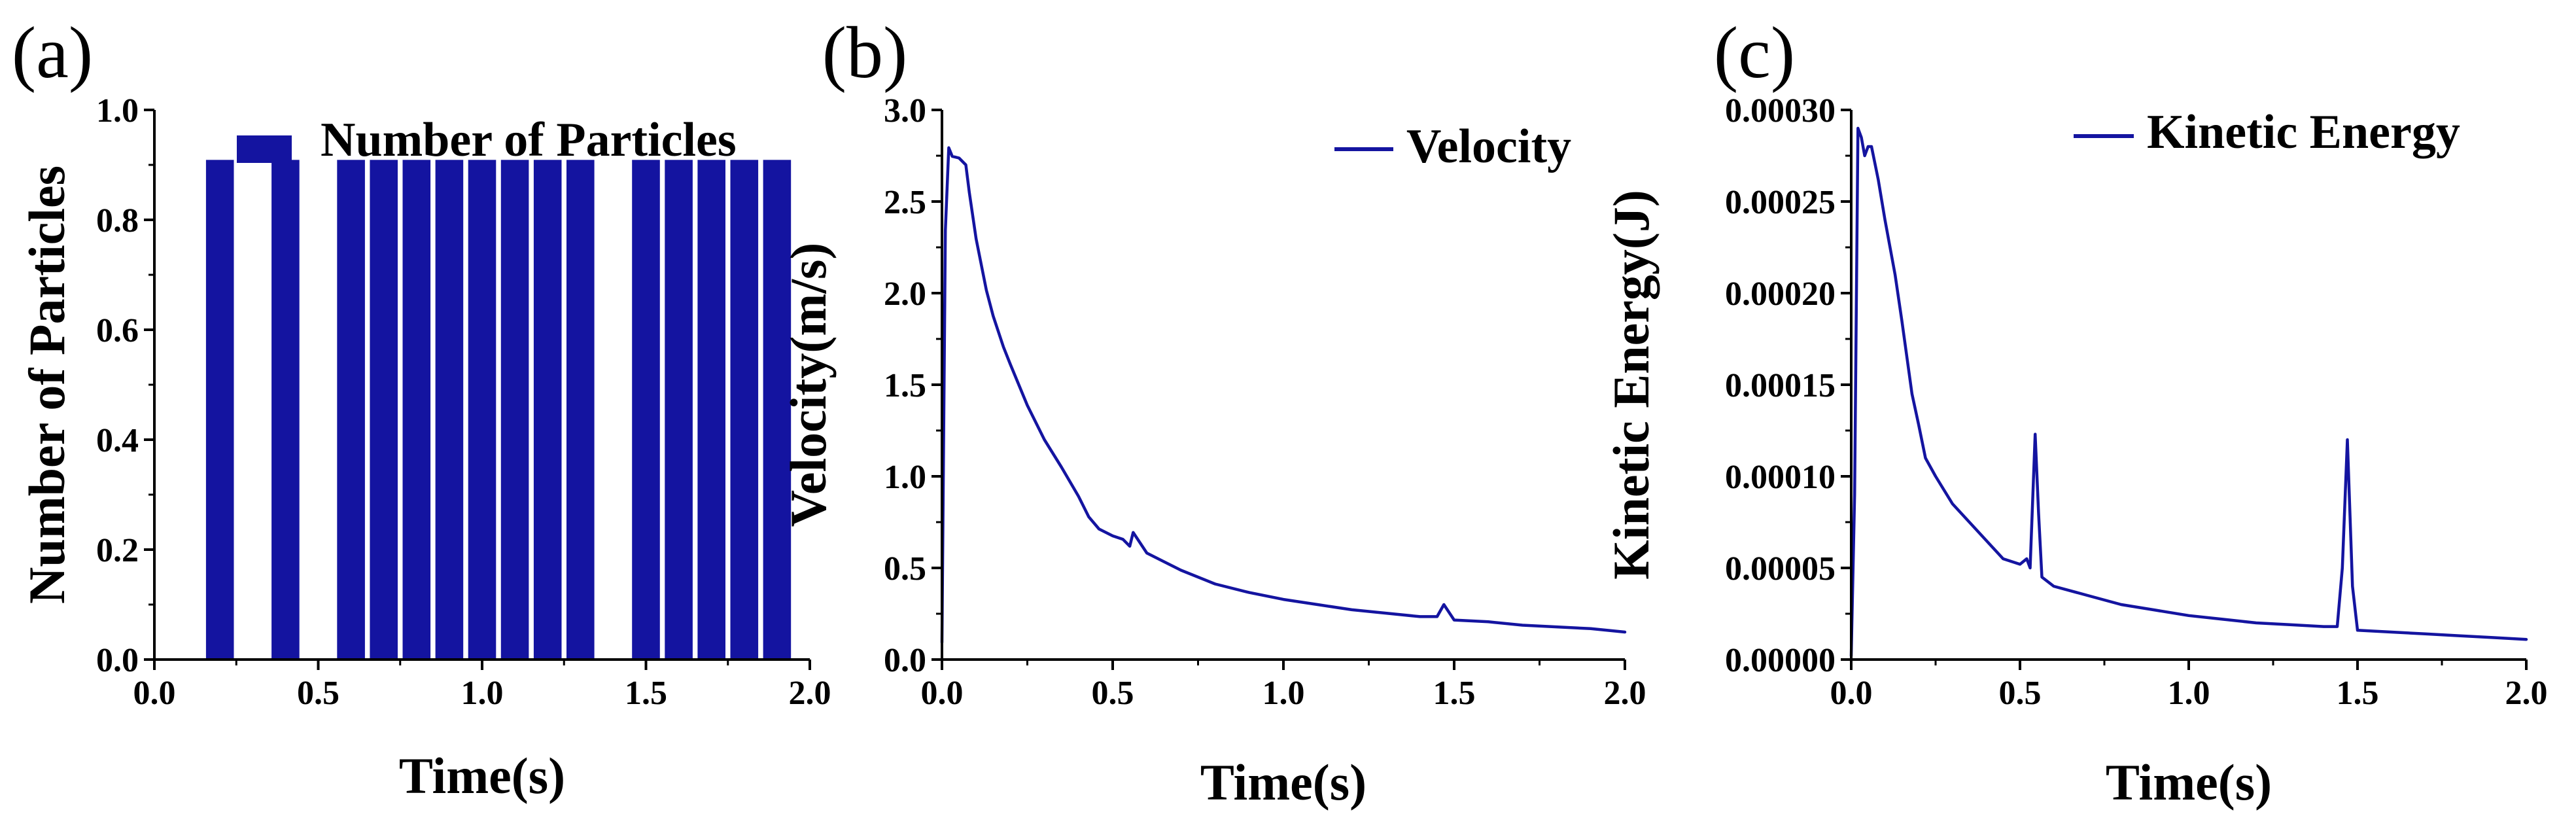  What do you see at coordinates (1781, 111) in the screenshot?
I see `panel-c-y-tick-label-6: 0.00030` at bounding box center [1781, 111].